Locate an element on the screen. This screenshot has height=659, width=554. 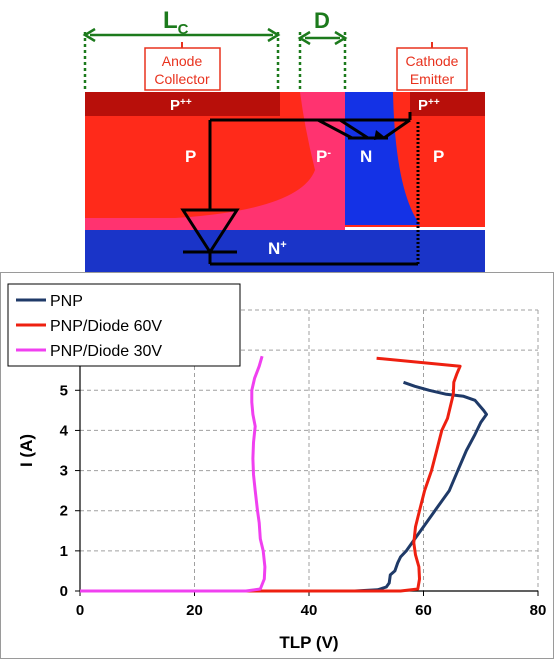
anode-collector-label: Anode Collector is located at coordinates (182, 66).